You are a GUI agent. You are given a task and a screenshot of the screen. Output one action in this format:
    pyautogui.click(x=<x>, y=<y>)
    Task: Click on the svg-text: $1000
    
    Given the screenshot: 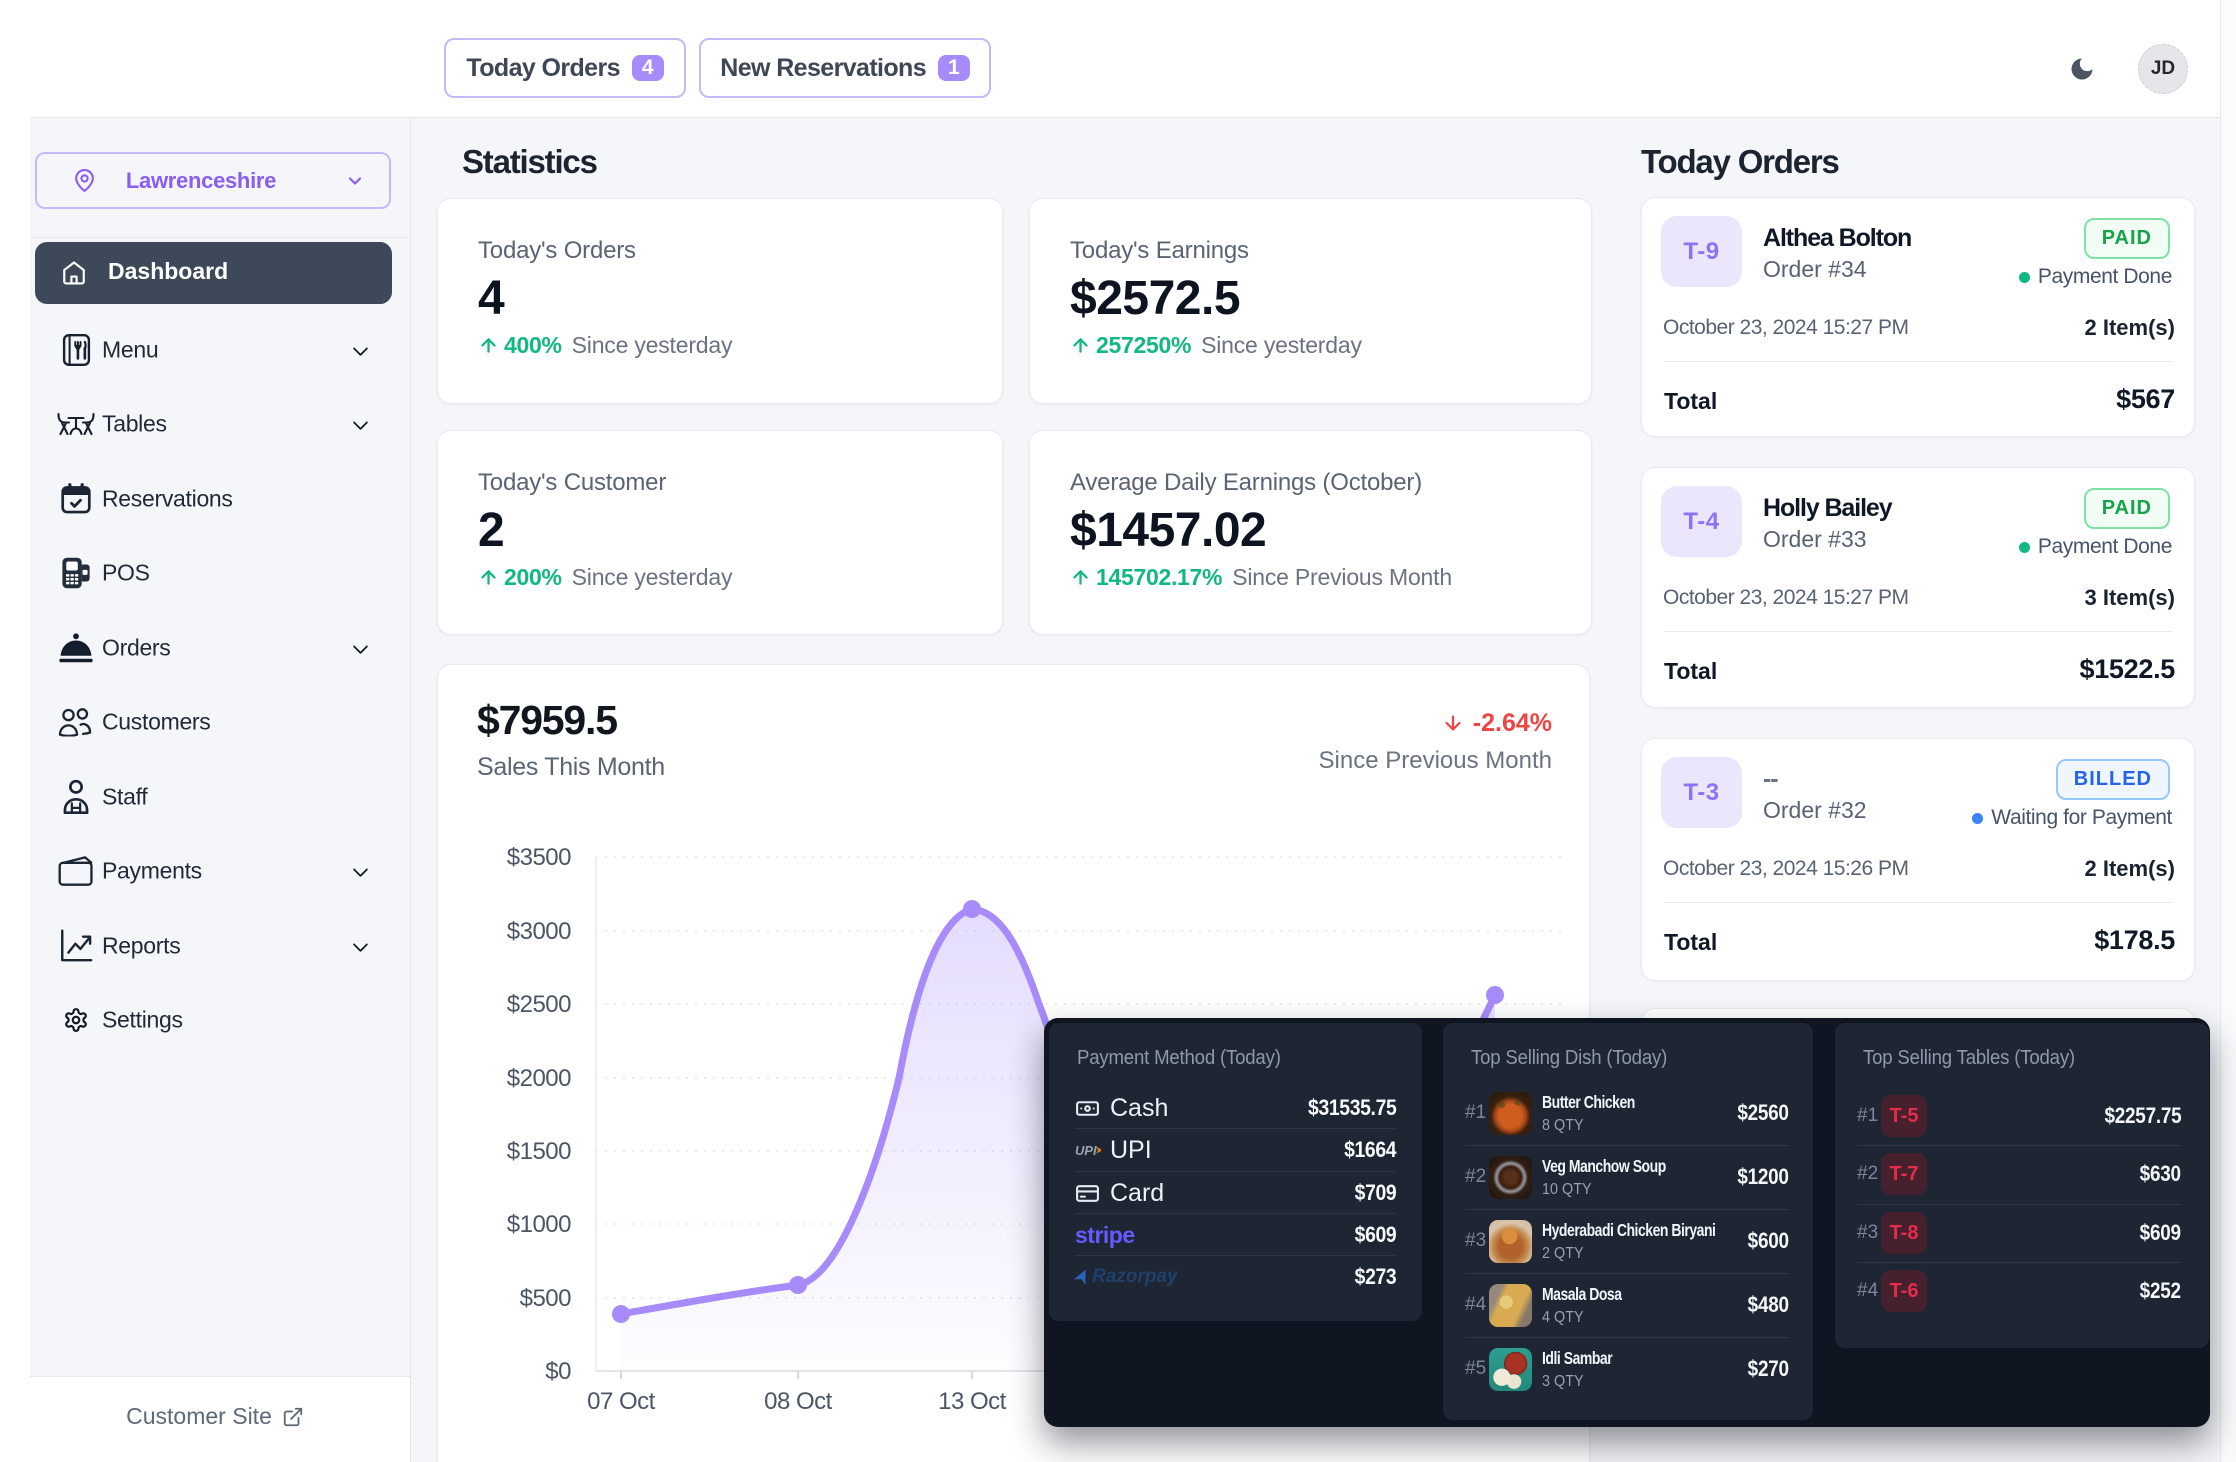 What is the action you would take?
    pyautogui.click(x=539, y=1224)
    